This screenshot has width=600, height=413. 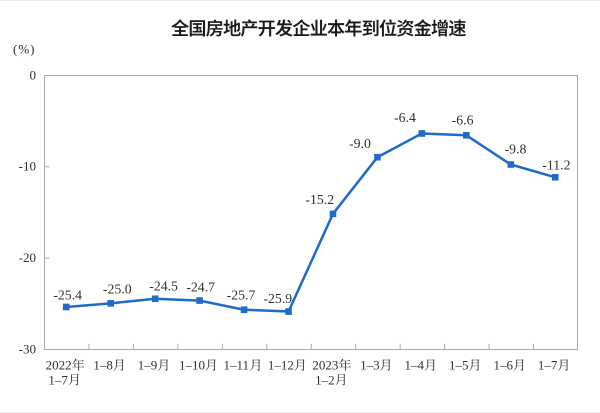 I want to click on svg-text: -6.4, so click(x=405, y=117).